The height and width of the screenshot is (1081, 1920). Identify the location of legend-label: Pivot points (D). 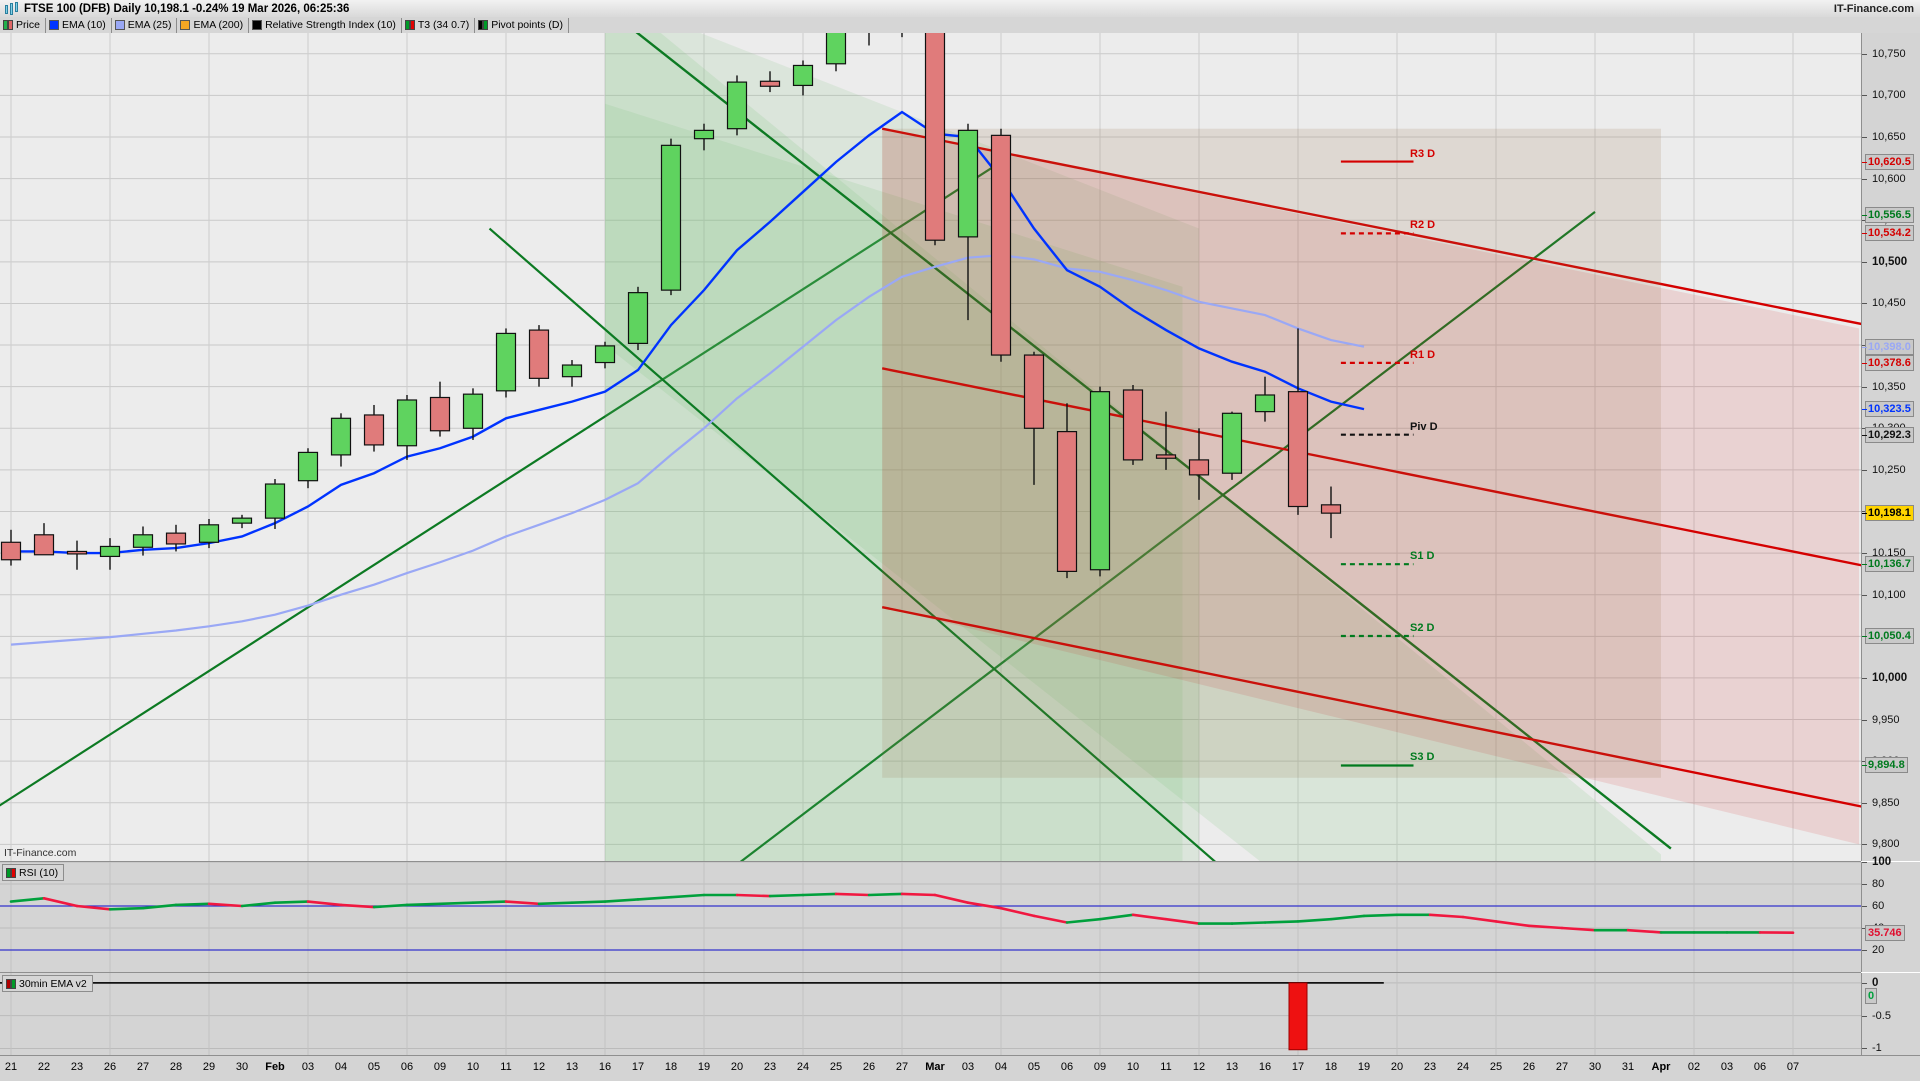
(527, 25).